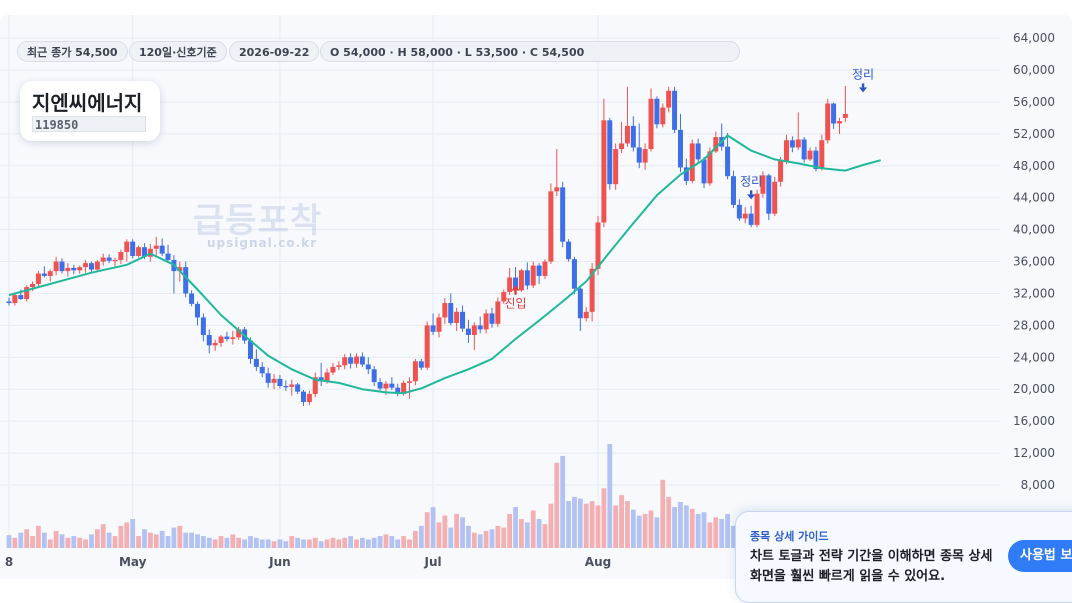  What do you see at coordinates (1034, 38) in the screenshot?
I see `y-tick-label: 64,000` at bounding box center [1034, 38].